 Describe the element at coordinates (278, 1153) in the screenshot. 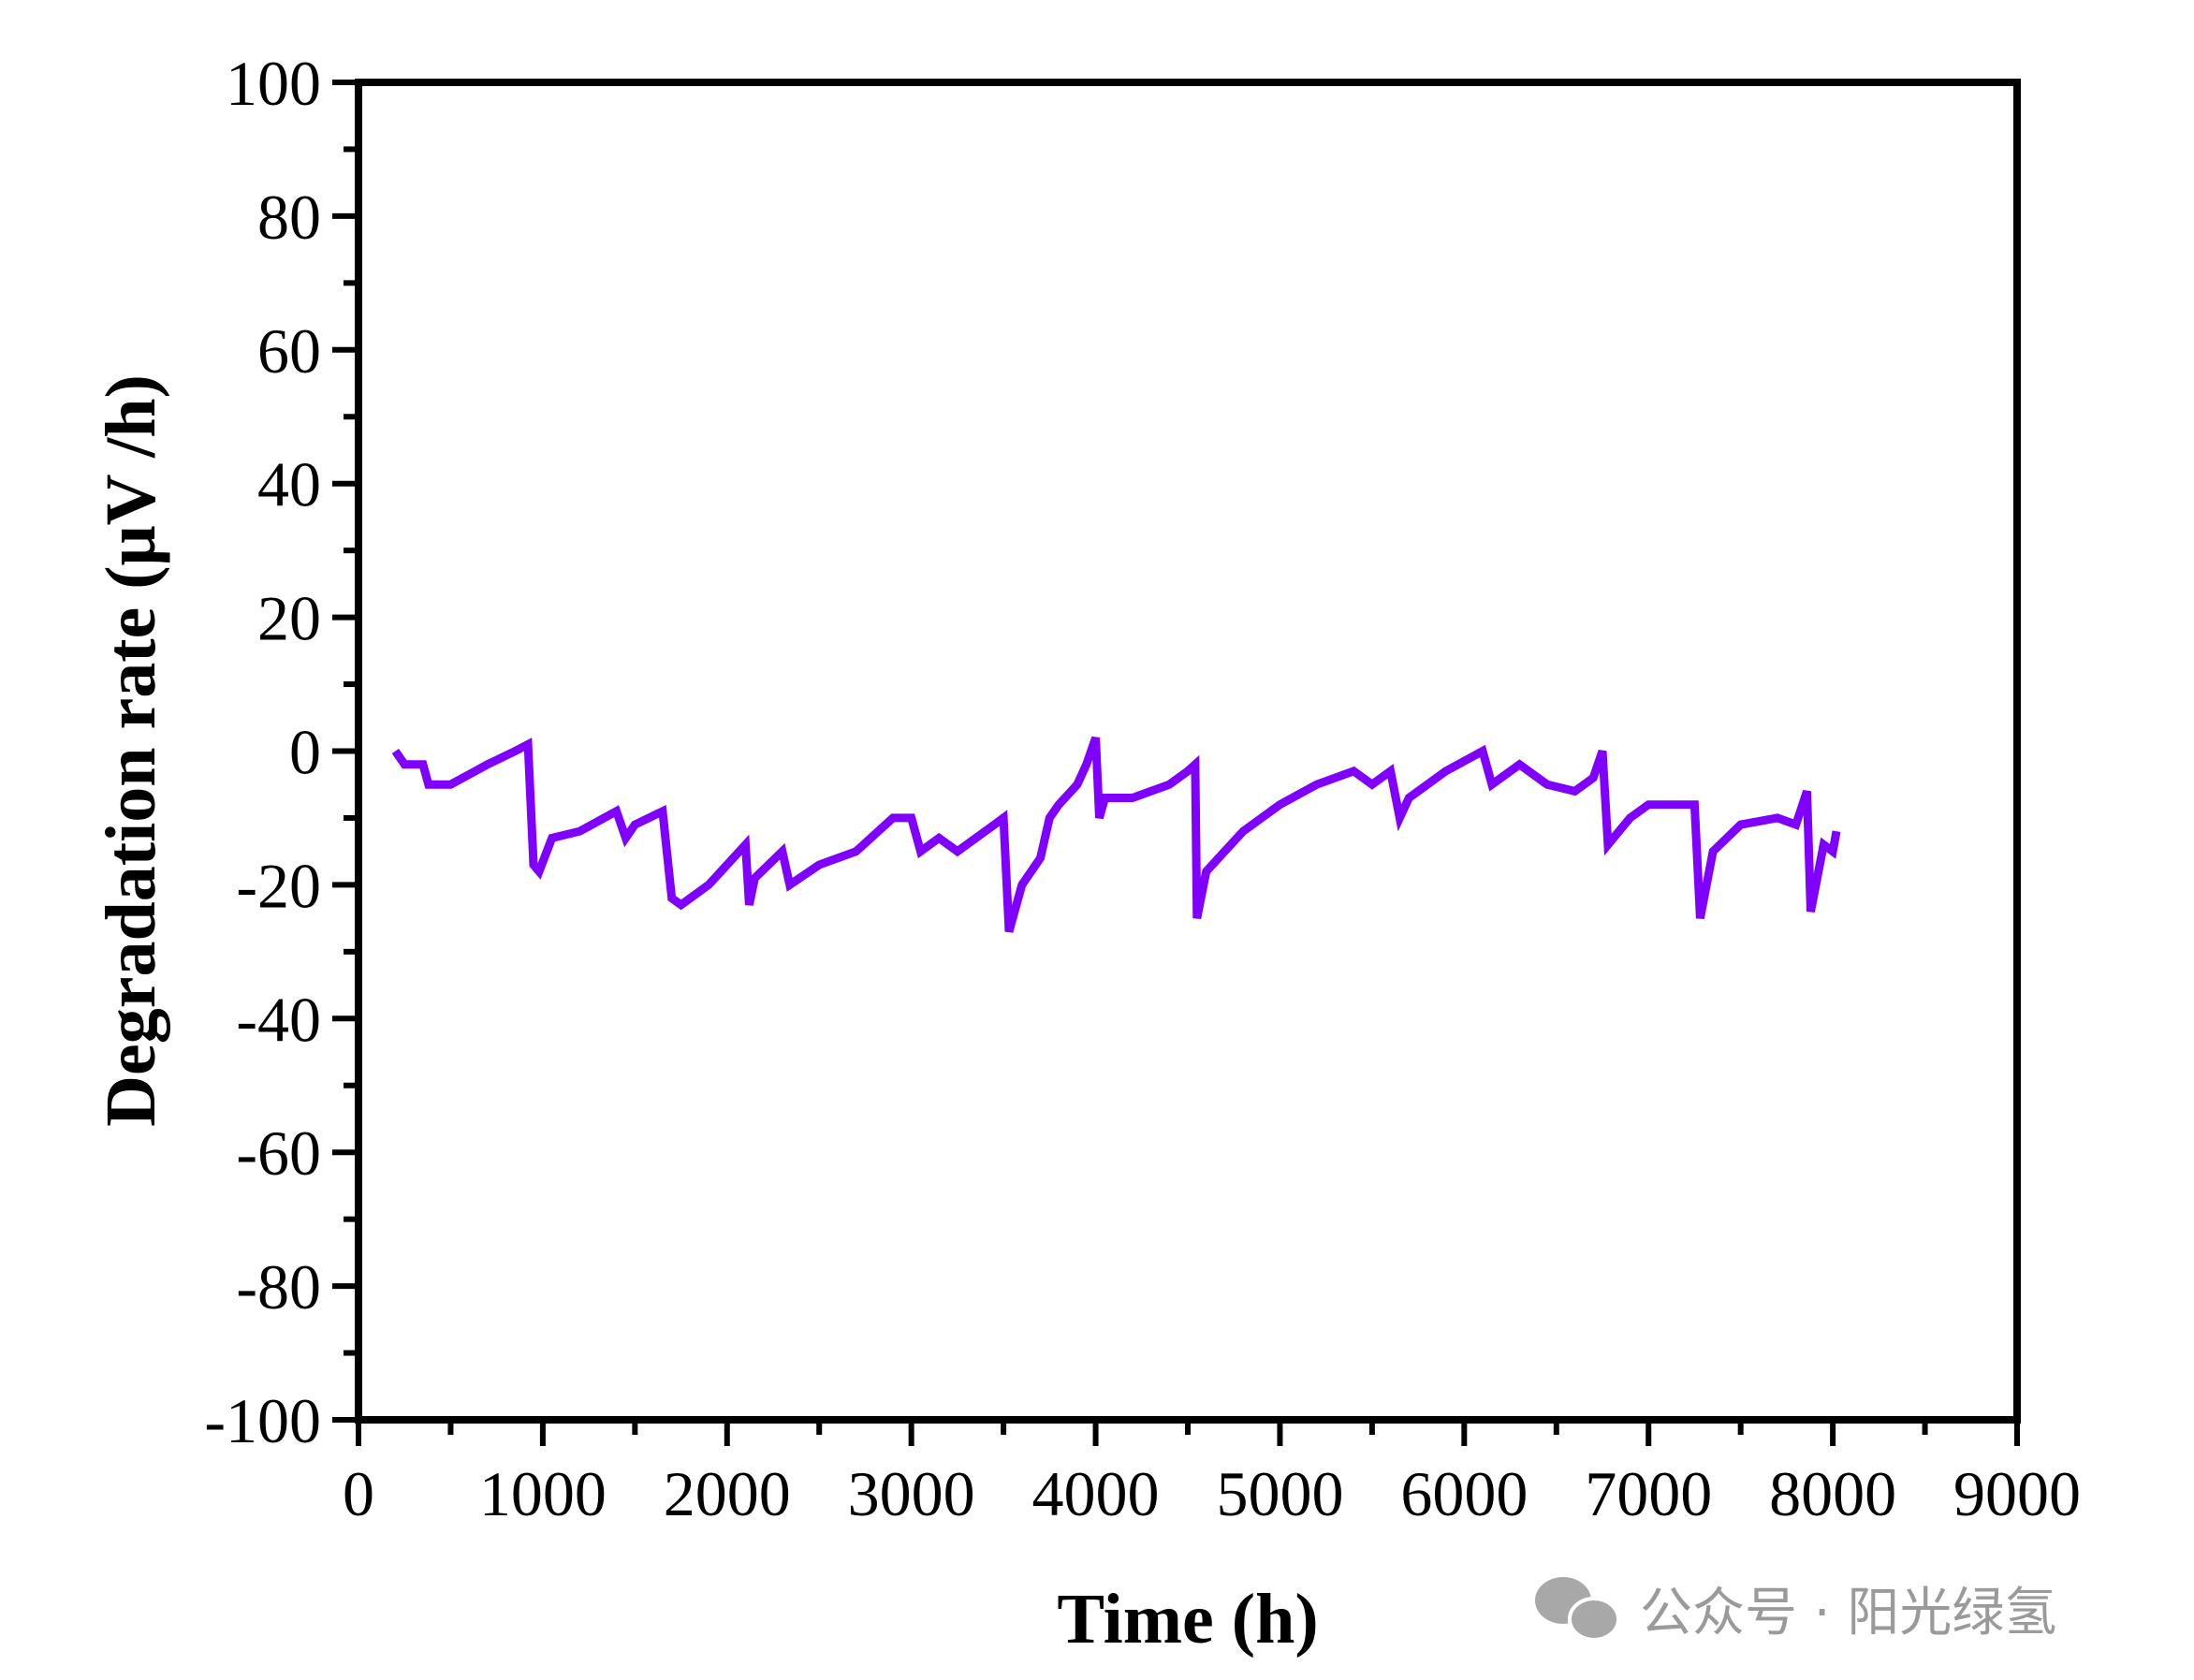

I see `y-tick-label: -60` at that location.